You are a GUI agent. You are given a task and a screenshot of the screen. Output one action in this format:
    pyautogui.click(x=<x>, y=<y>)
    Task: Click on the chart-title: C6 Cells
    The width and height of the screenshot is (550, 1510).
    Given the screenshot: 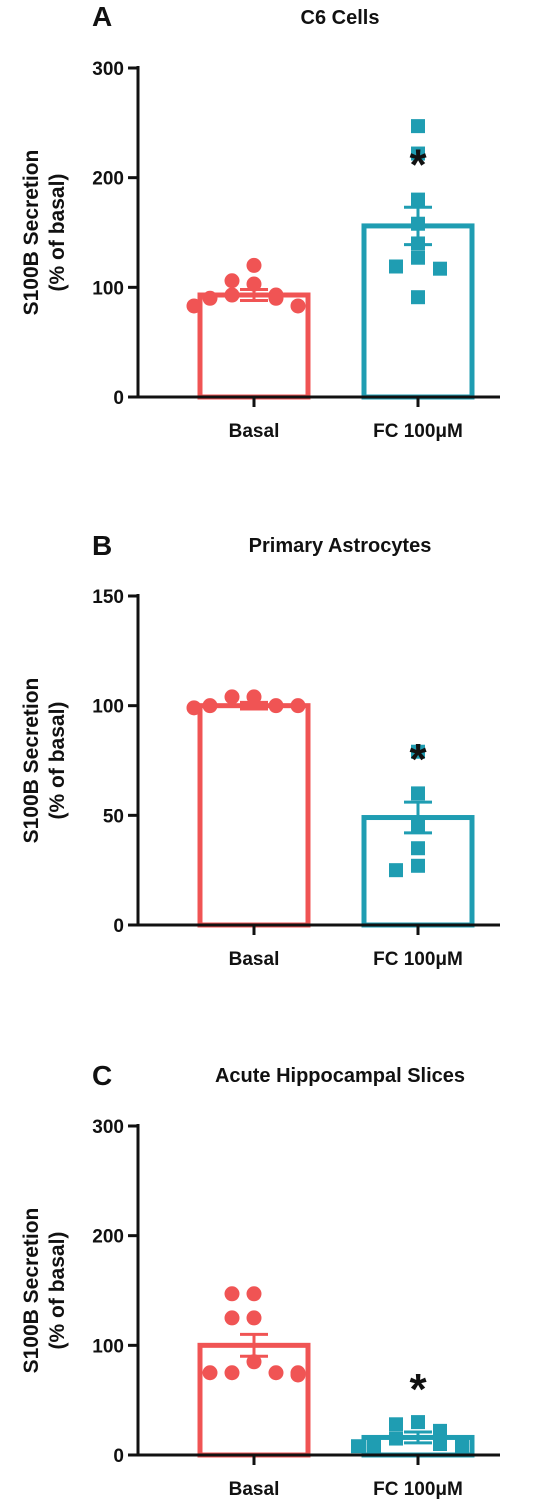 What is the action you would take?
    pyautogui.click(x=340, y=18)
    